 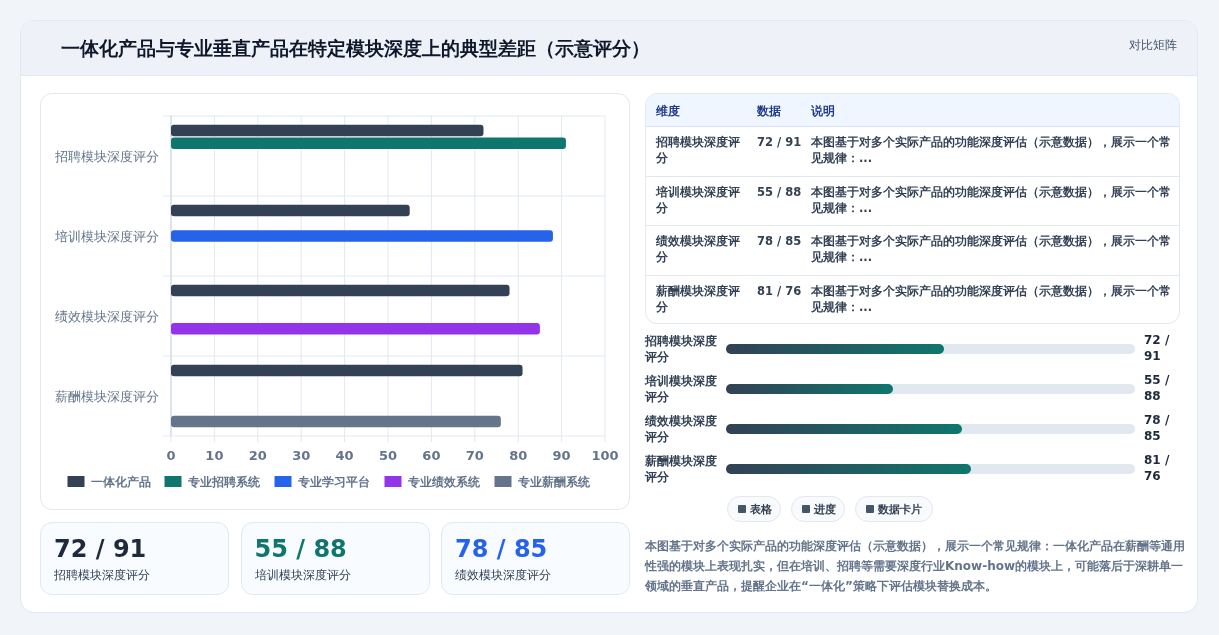 What do you see at coordinates (761, 509) in the screenshot?
I see `text: 表格` at bounding box center [761, 509].